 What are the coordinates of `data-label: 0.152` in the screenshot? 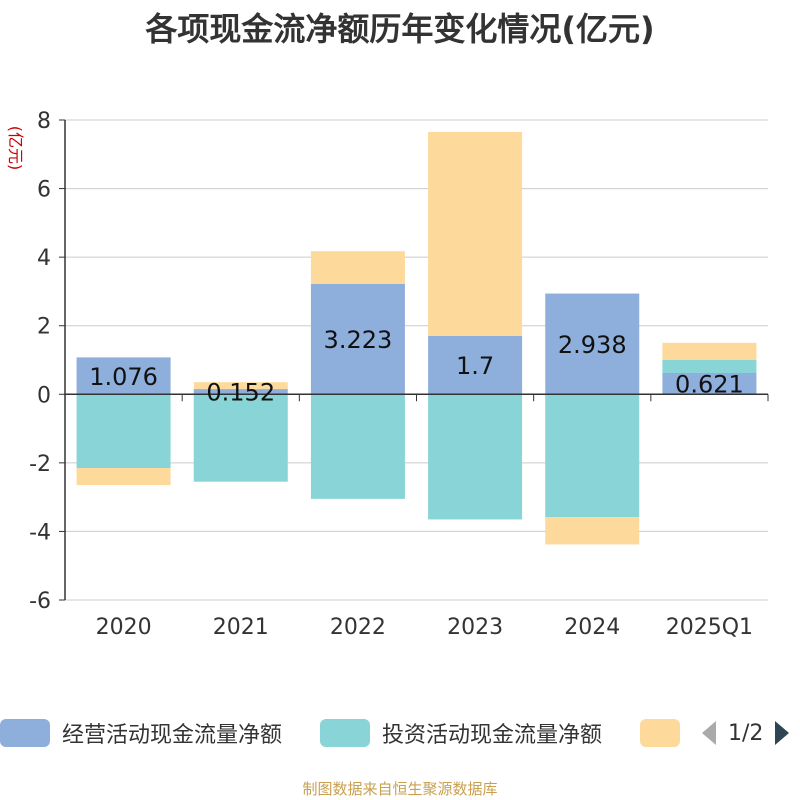 It's located at (240, 393).